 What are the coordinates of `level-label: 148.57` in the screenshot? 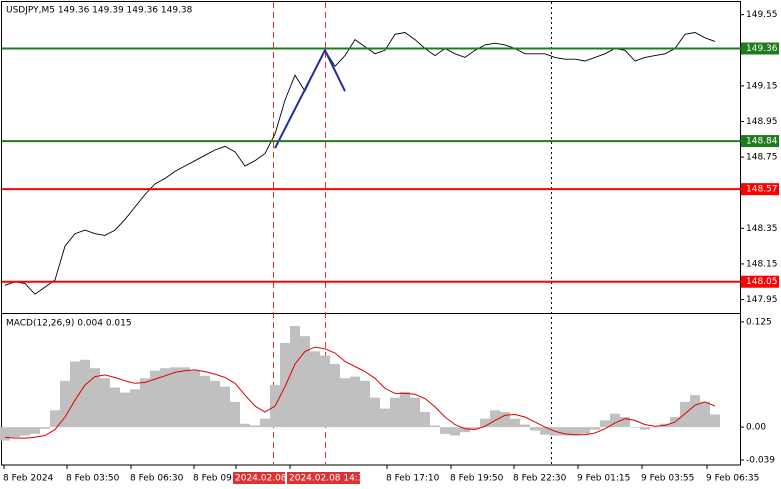 It's located at (762, 190).